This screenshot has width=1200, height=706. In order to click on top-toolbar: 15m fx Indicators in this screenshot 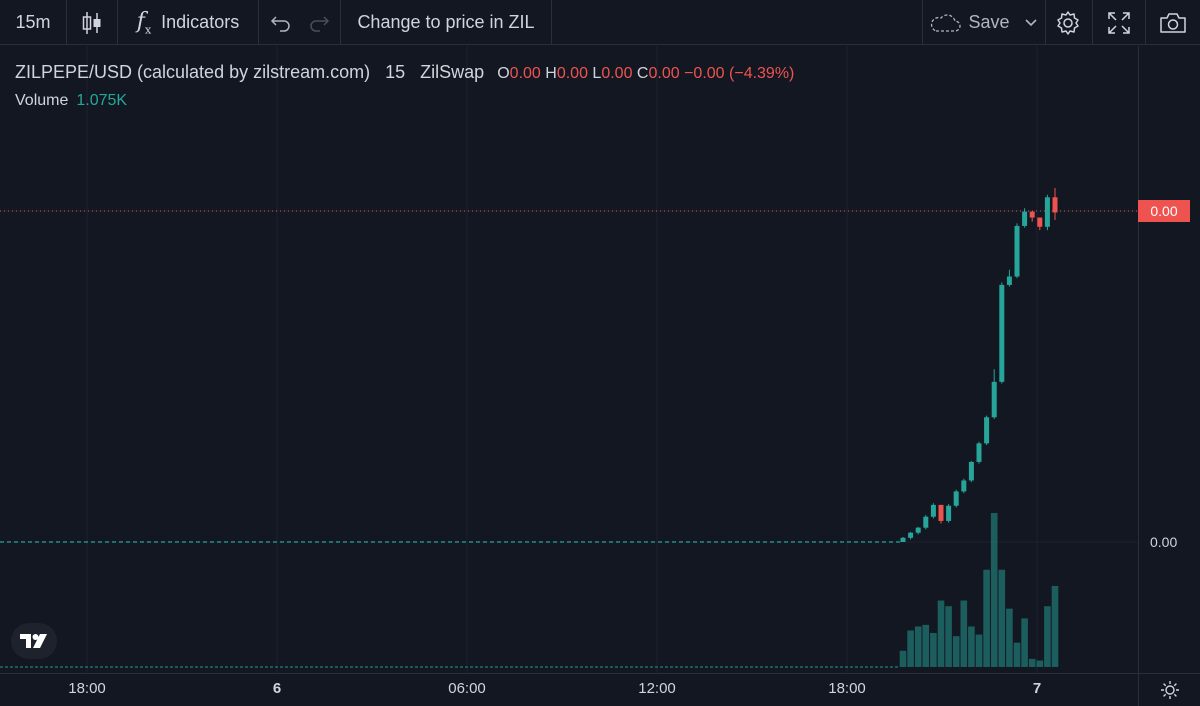, I will do `click(600, 22)`.